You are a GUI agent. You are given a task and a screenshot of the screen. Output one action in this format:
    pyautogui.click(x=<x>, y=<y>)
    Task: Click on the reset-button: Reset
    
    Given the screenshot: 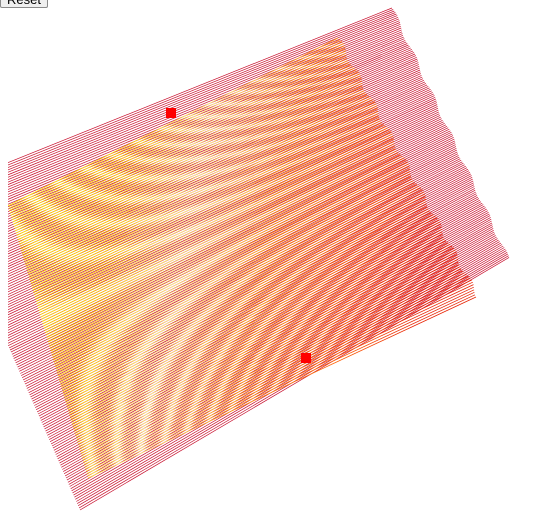 What is the action you would take?
    pyautogui.click(x=24, y=4)
    